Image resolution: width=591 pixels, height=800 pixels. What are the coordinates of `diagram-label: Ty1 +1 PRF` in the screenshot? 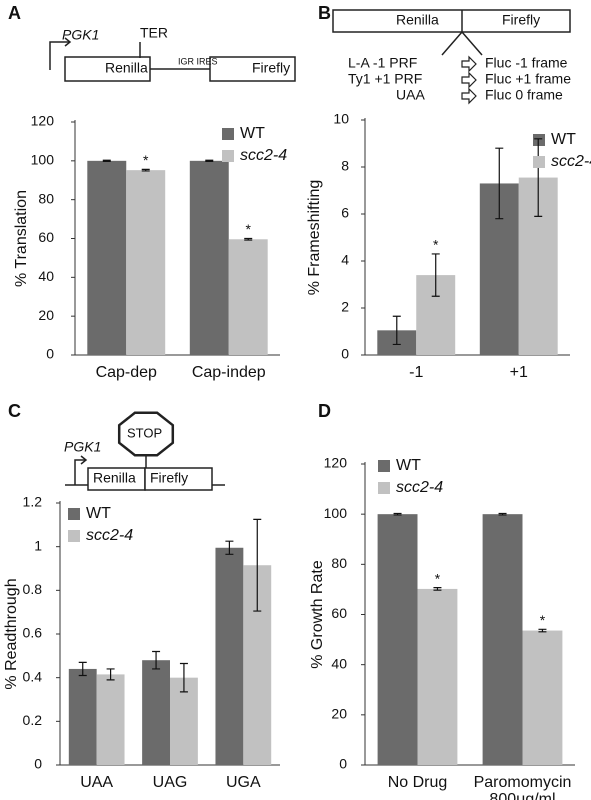 It's located at (385, 79).